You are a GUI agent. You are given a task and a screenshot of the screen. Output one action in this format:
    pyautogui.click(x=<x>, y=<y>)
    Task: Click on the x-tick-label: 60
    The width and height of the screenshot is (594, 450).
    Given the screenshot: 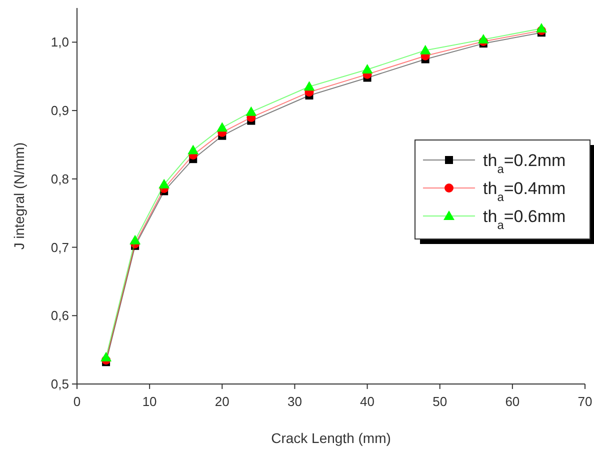 What is the action you would take?
    pyautogui.click(x=512, y=401)
    